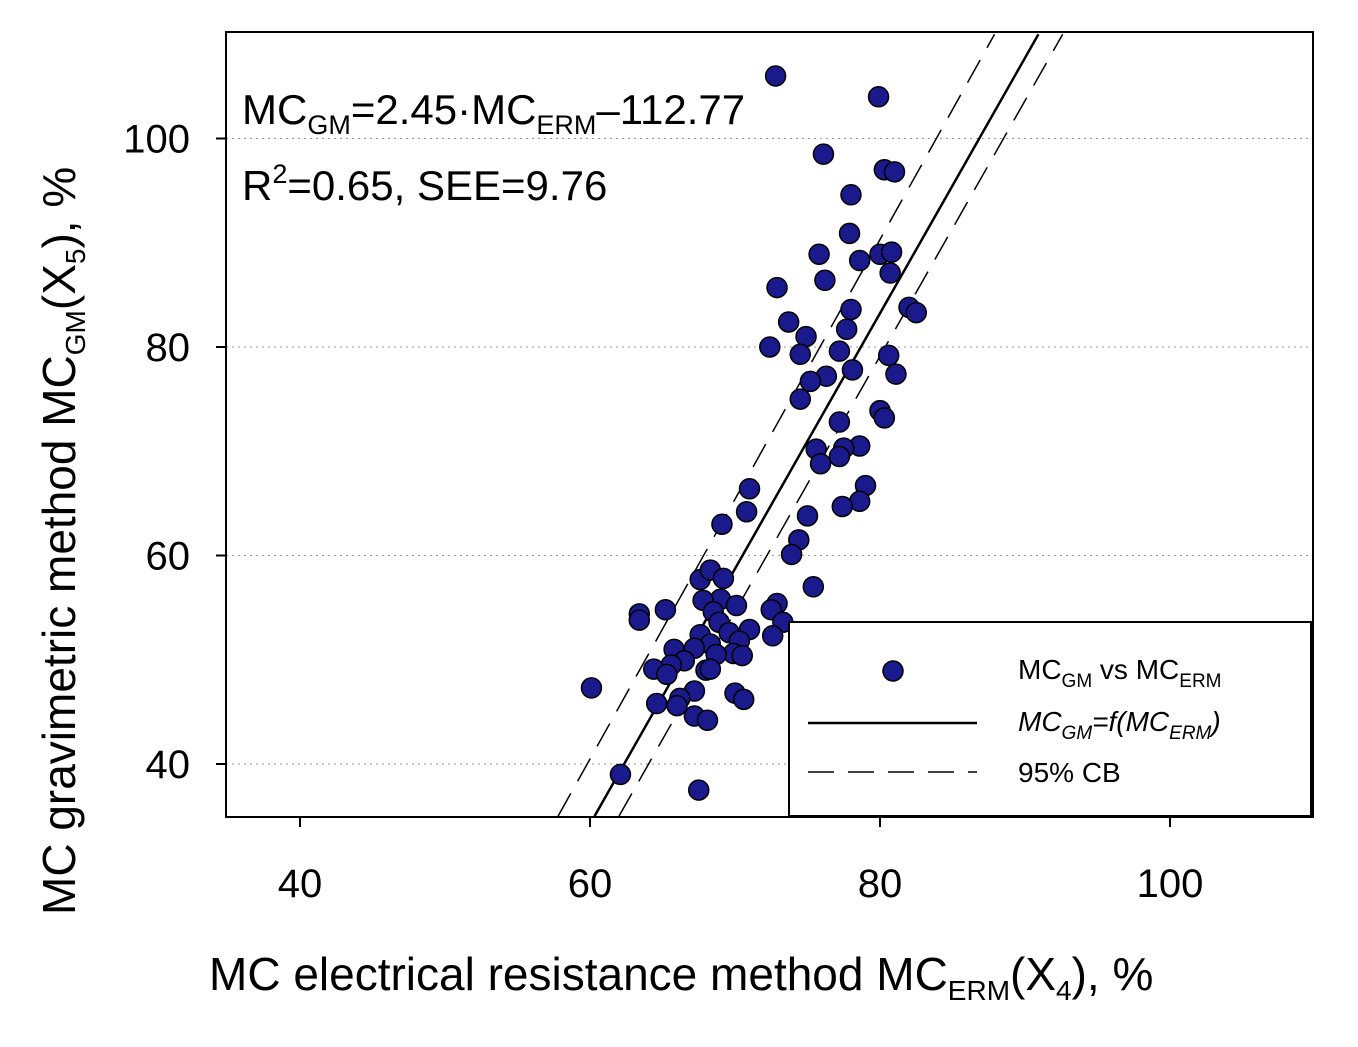 This screenshot has width=1358, height=1047. Describe the element at coordinates (880, 884) in the screenshot. I see `x-tick-label: 80` at that location.